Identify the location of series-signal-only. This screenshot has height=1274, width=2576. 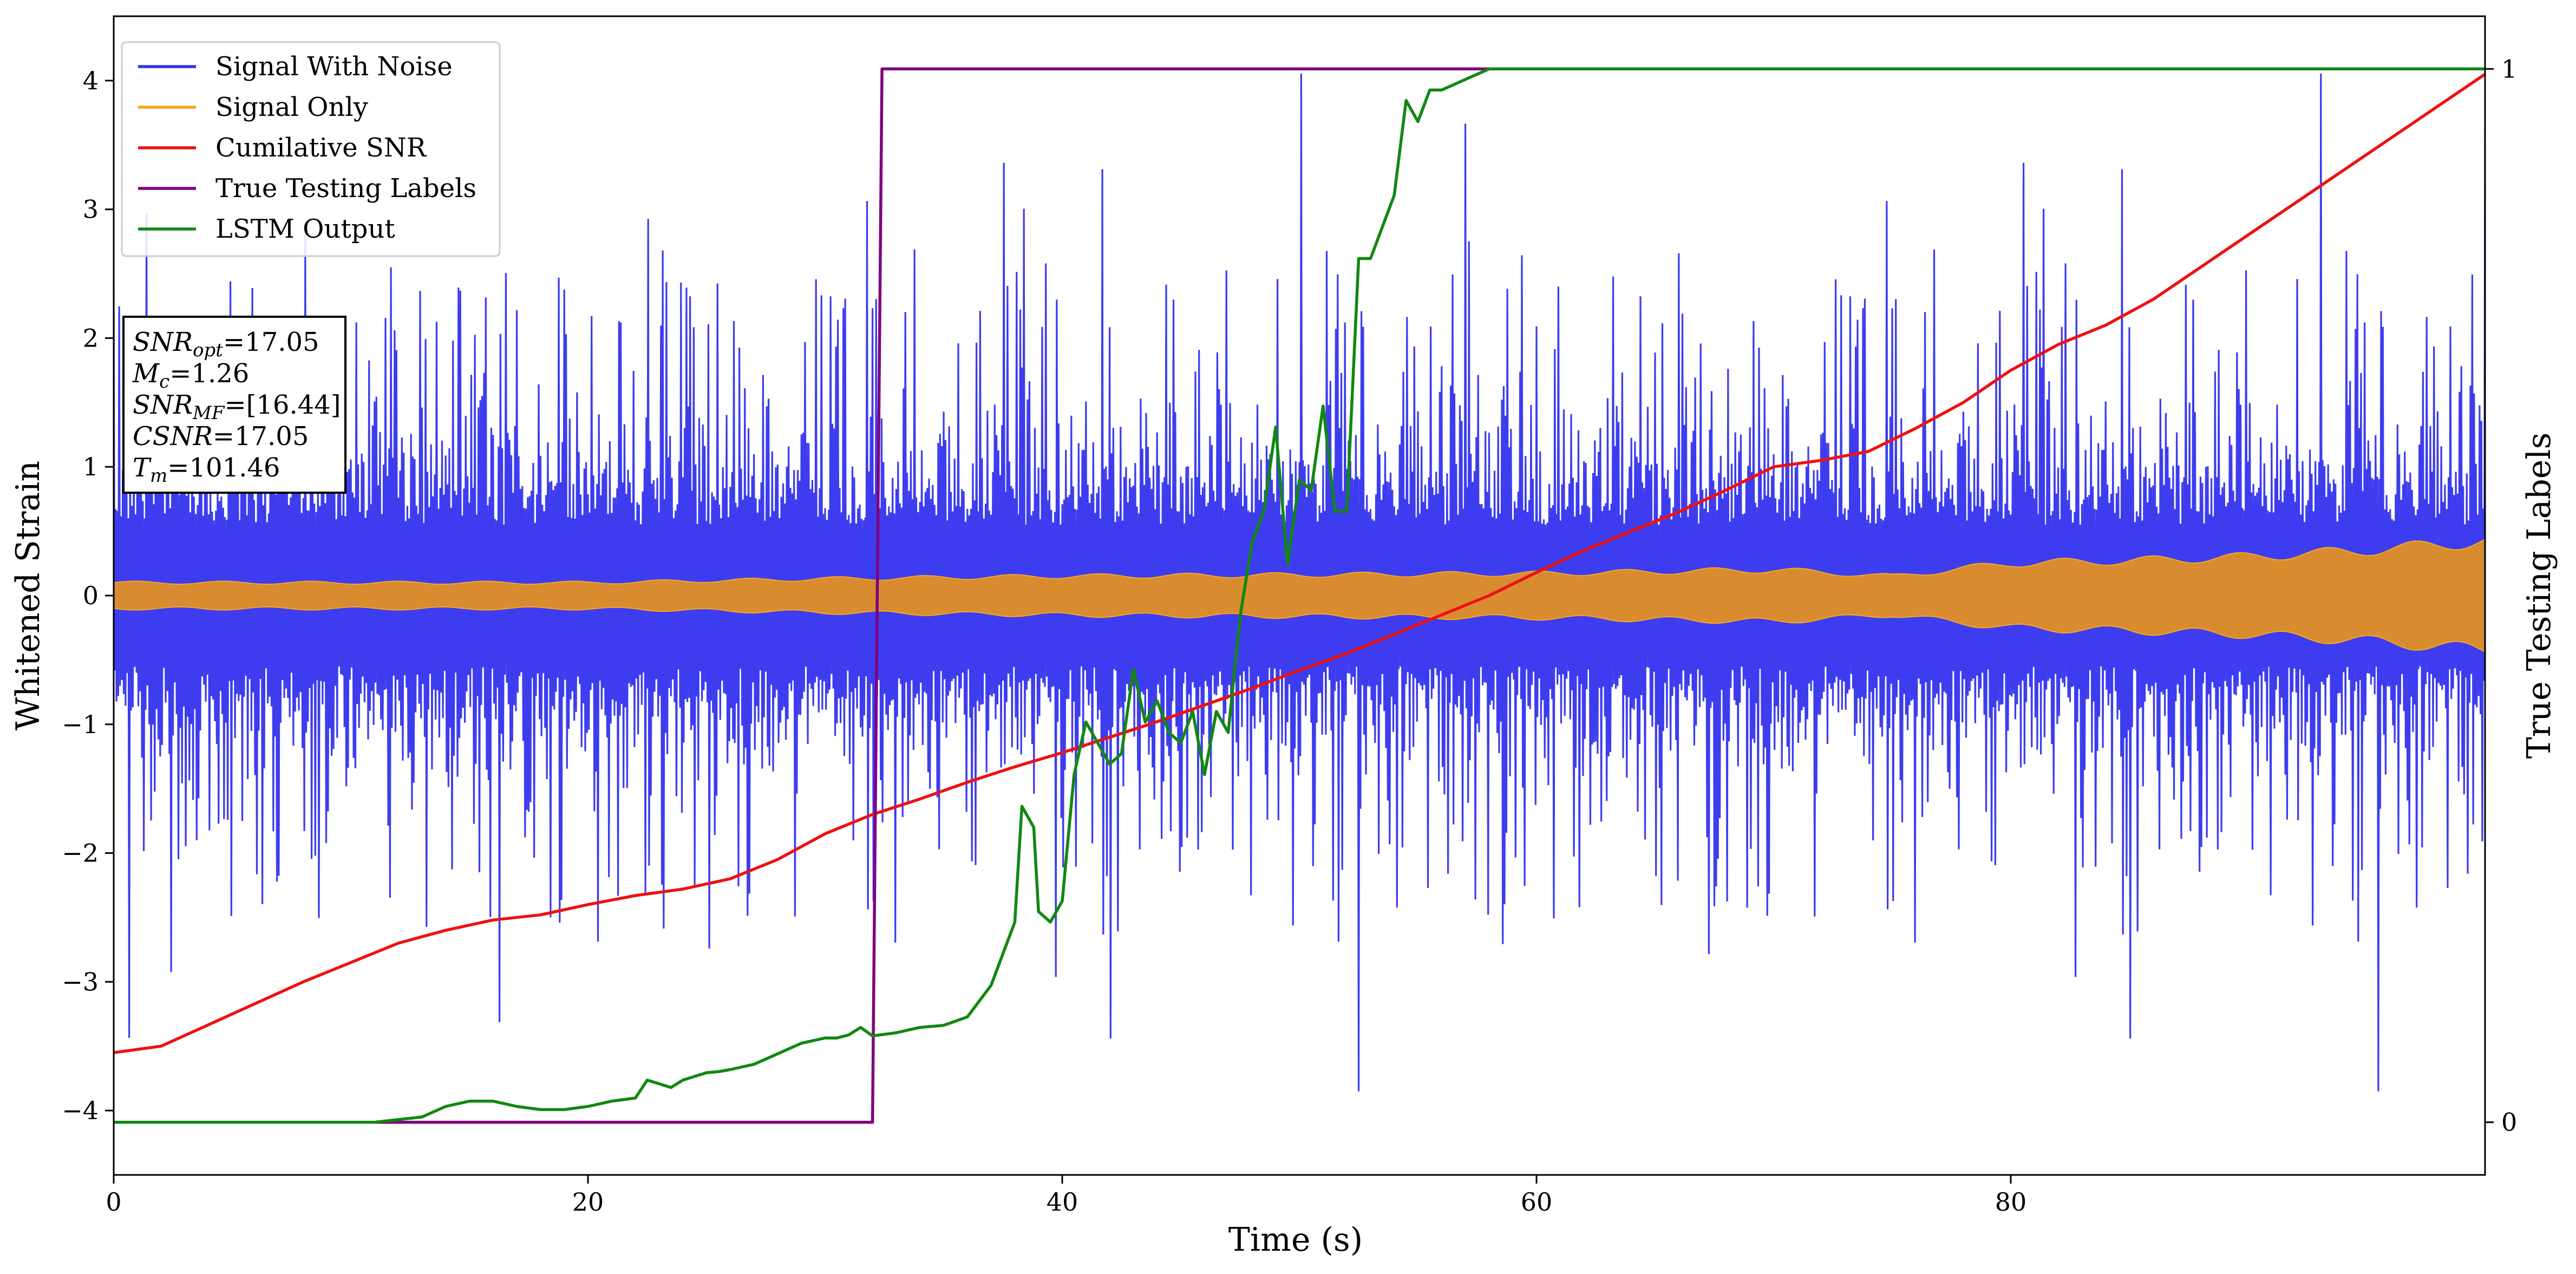
(1300, 595).